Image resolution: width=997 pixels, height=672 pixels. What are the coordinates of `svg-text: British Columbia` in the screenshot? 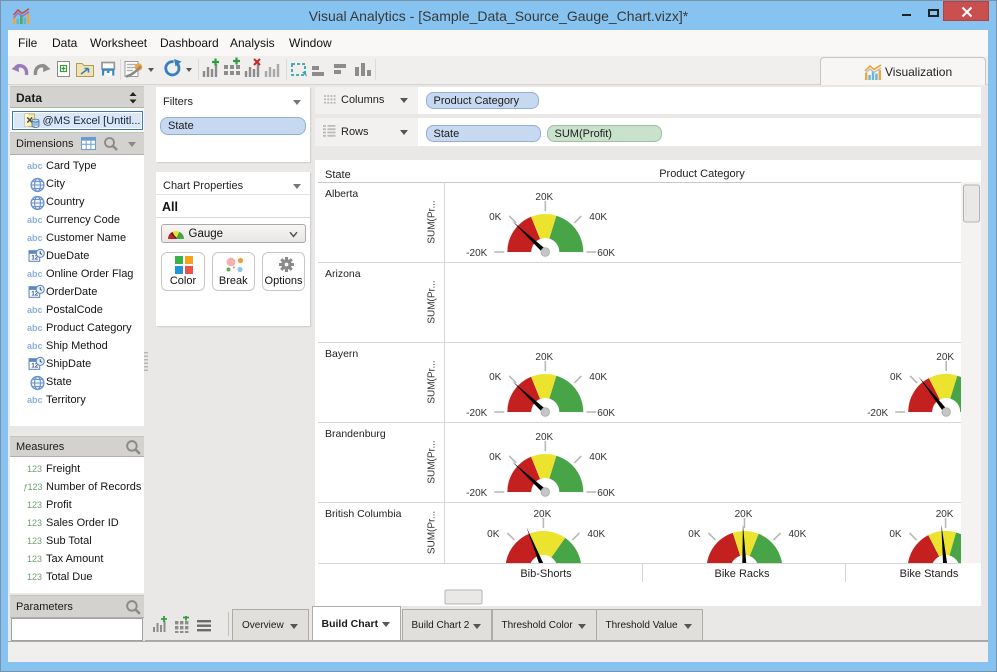 It's located at (363, 514).